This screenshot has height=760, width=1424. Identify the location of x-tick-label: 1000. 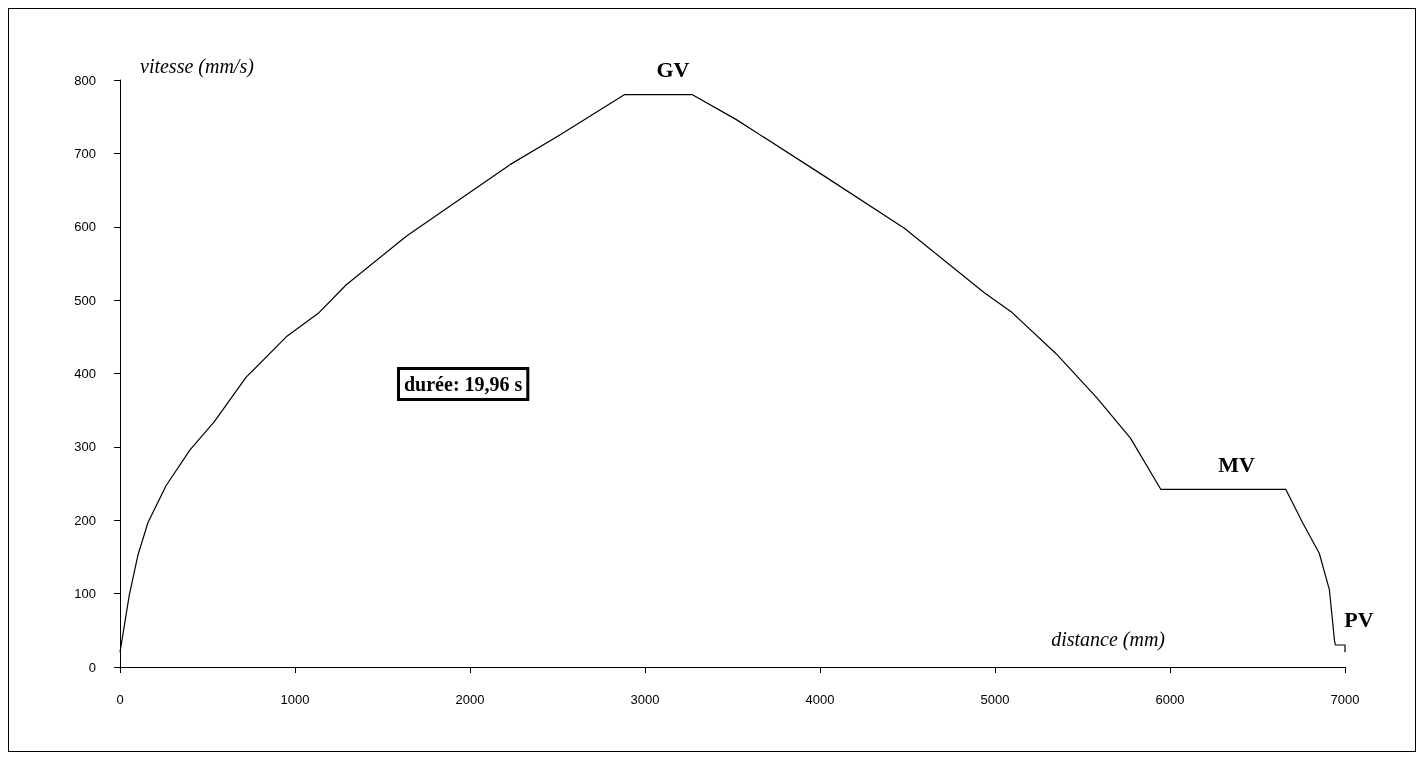
(295, 699).